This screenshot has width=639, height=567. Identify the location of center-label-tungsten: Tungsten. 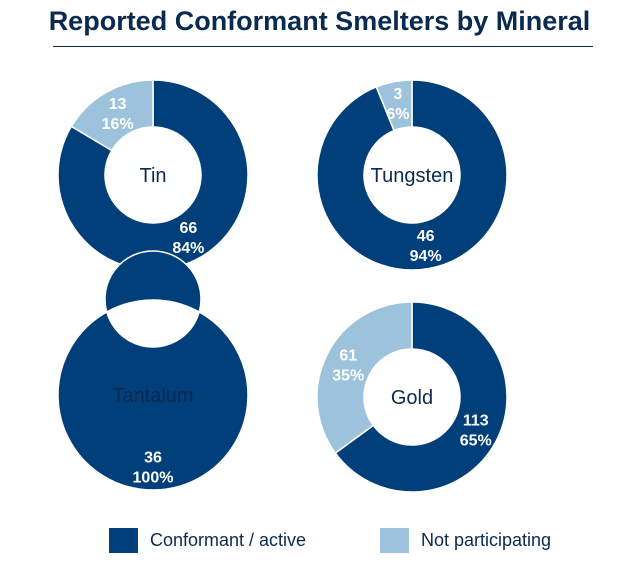
(412, 176).